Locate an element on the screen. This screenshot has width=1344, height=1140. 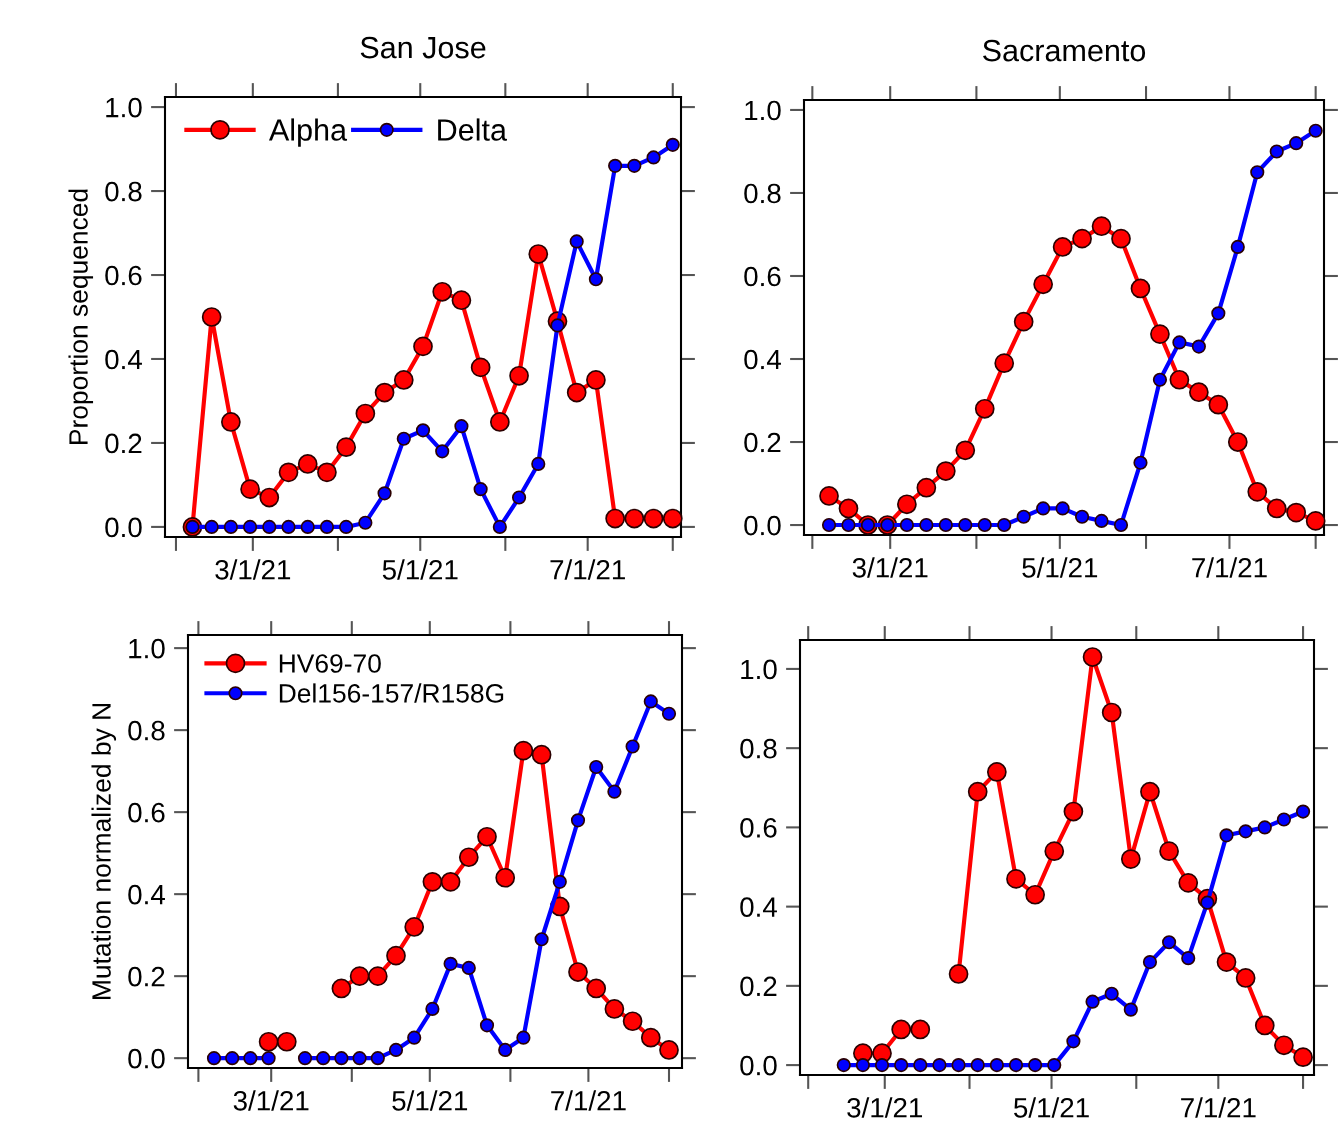
x-tick-label: 5/1/21 is located at coordinates (1060, 567).